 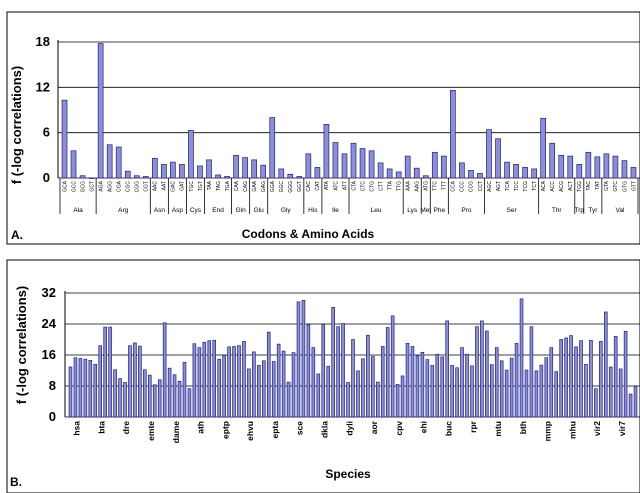 I want to click on panel-a-codon-label: GGA, so click(x=273, y=186).